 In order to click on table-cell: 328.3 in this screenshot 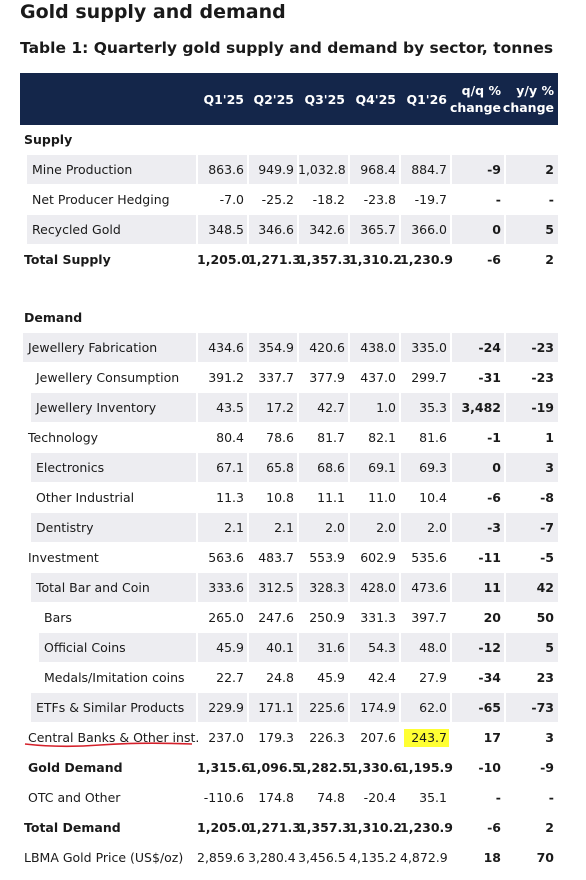, I will do `click(327, 587)`.